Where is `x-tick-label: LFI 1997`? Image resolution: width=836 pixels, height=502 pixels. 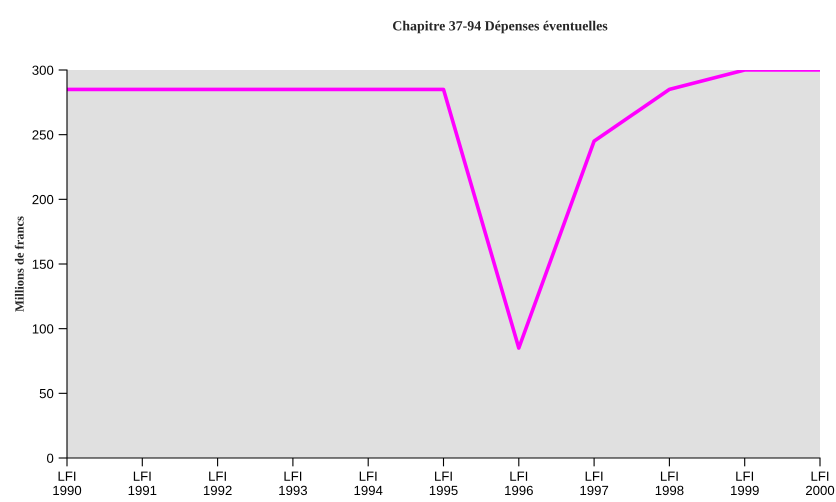
x-tick-label: LFI 1997 is located at coordinates (594, 484).